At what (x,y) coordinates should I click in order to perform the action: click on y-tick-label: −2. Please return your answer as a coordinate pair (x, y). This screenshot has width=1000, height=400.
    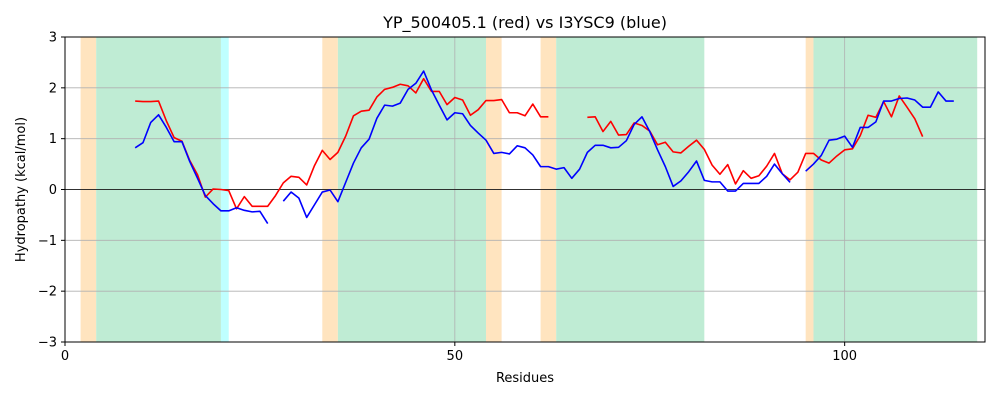
    Looking at the image, I should click on (47, 292).